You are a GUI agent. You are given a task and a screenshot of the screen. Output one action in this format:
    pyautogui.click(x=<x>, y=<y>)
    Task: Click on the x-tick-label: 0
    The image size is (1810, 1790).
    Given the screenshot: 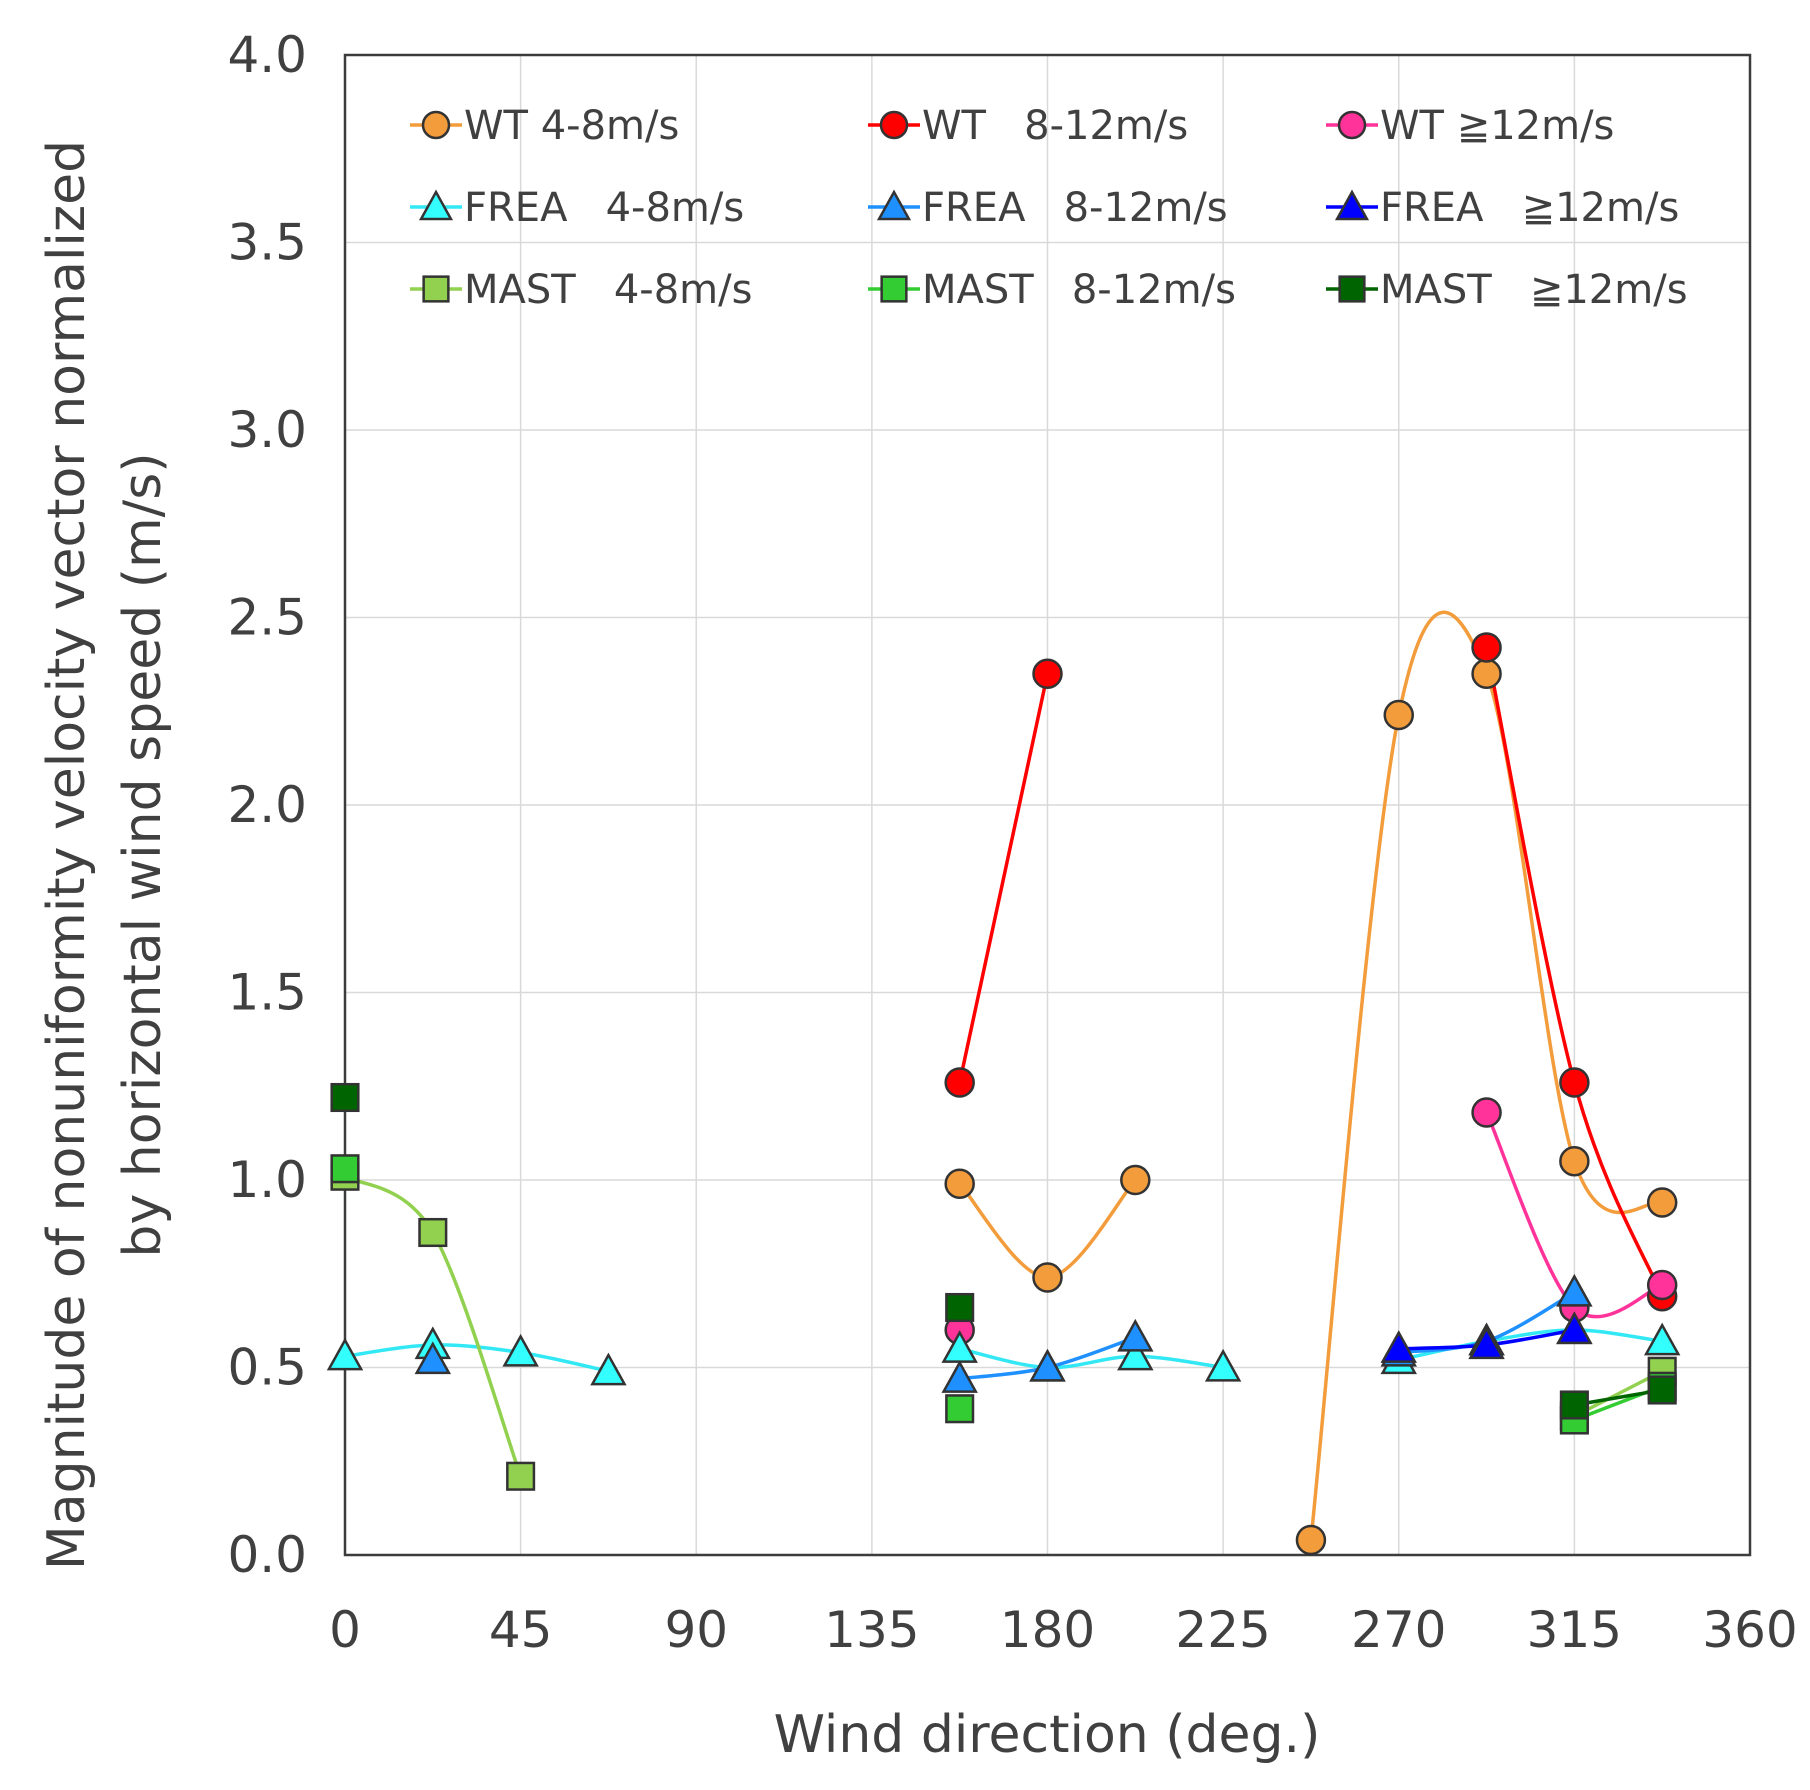 What is the action you would take?
    pyautogui.click(x=345, y=1630)
    